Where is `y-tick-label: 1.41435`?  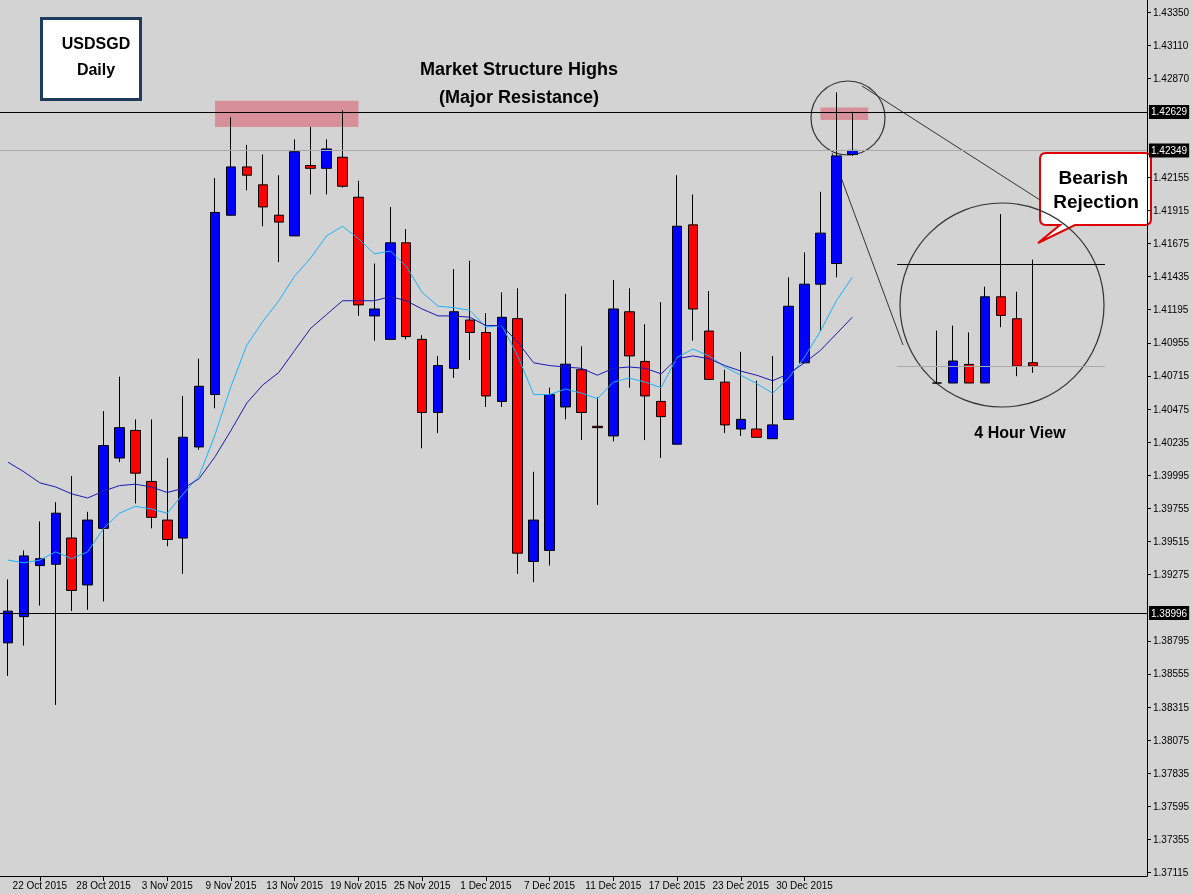
y-tick-label: 1.41435 is located at coordinates (1171, 277).